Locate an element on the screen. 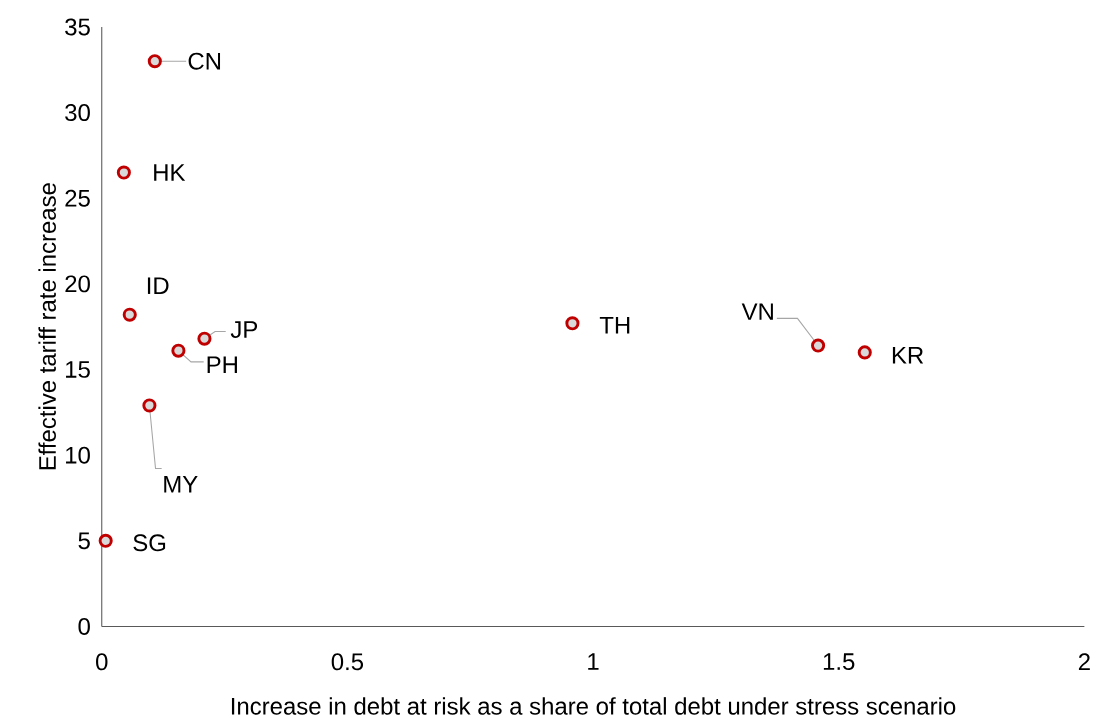 The image size is (1099, 723). y-tick-label: 35 is located at coordinates (77, 27).